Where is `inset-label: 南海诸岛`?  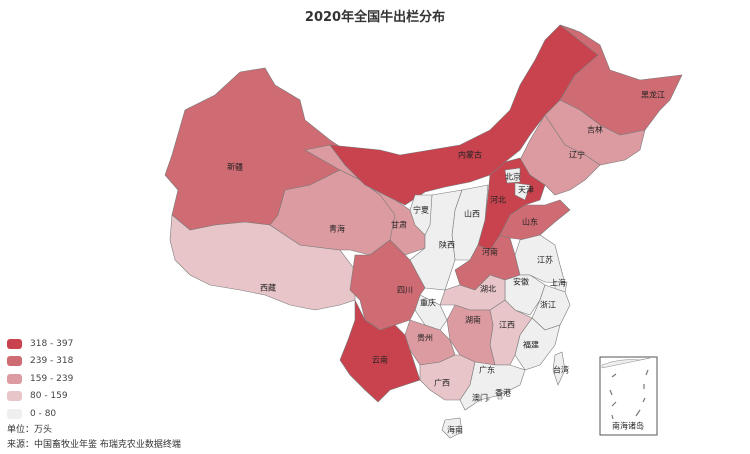
inset-label: 南海诸岛 is located at coordinates (628, 426).